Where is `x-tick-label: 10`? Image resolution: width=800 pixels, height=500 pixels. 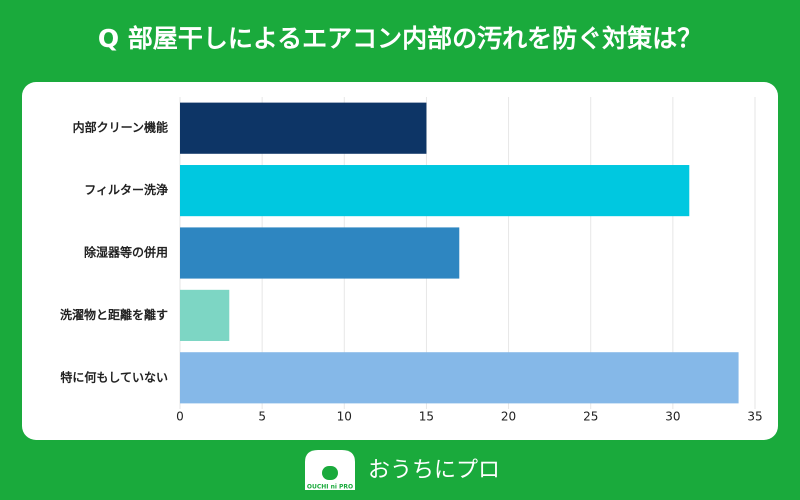
x-tick-label: 10 is located at coordinates (344, 417).